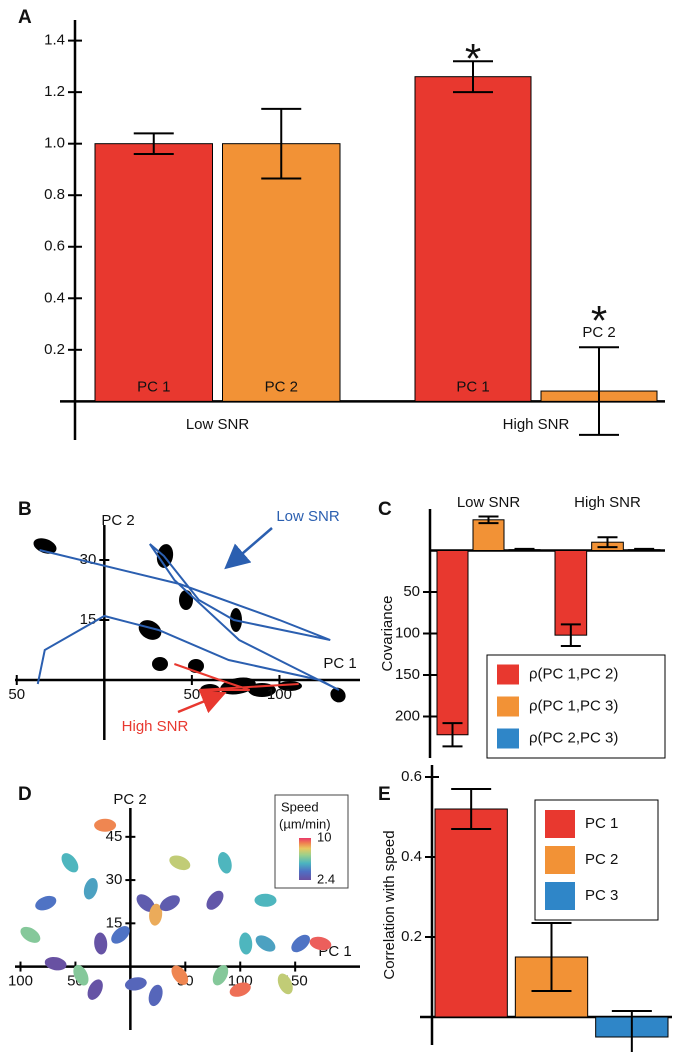 This screenshot has width=678, height=1052. What do you see at coordinates (473, 58) in the screenshot?
I see `significance-marker: *` at bounding box center [473, 58].